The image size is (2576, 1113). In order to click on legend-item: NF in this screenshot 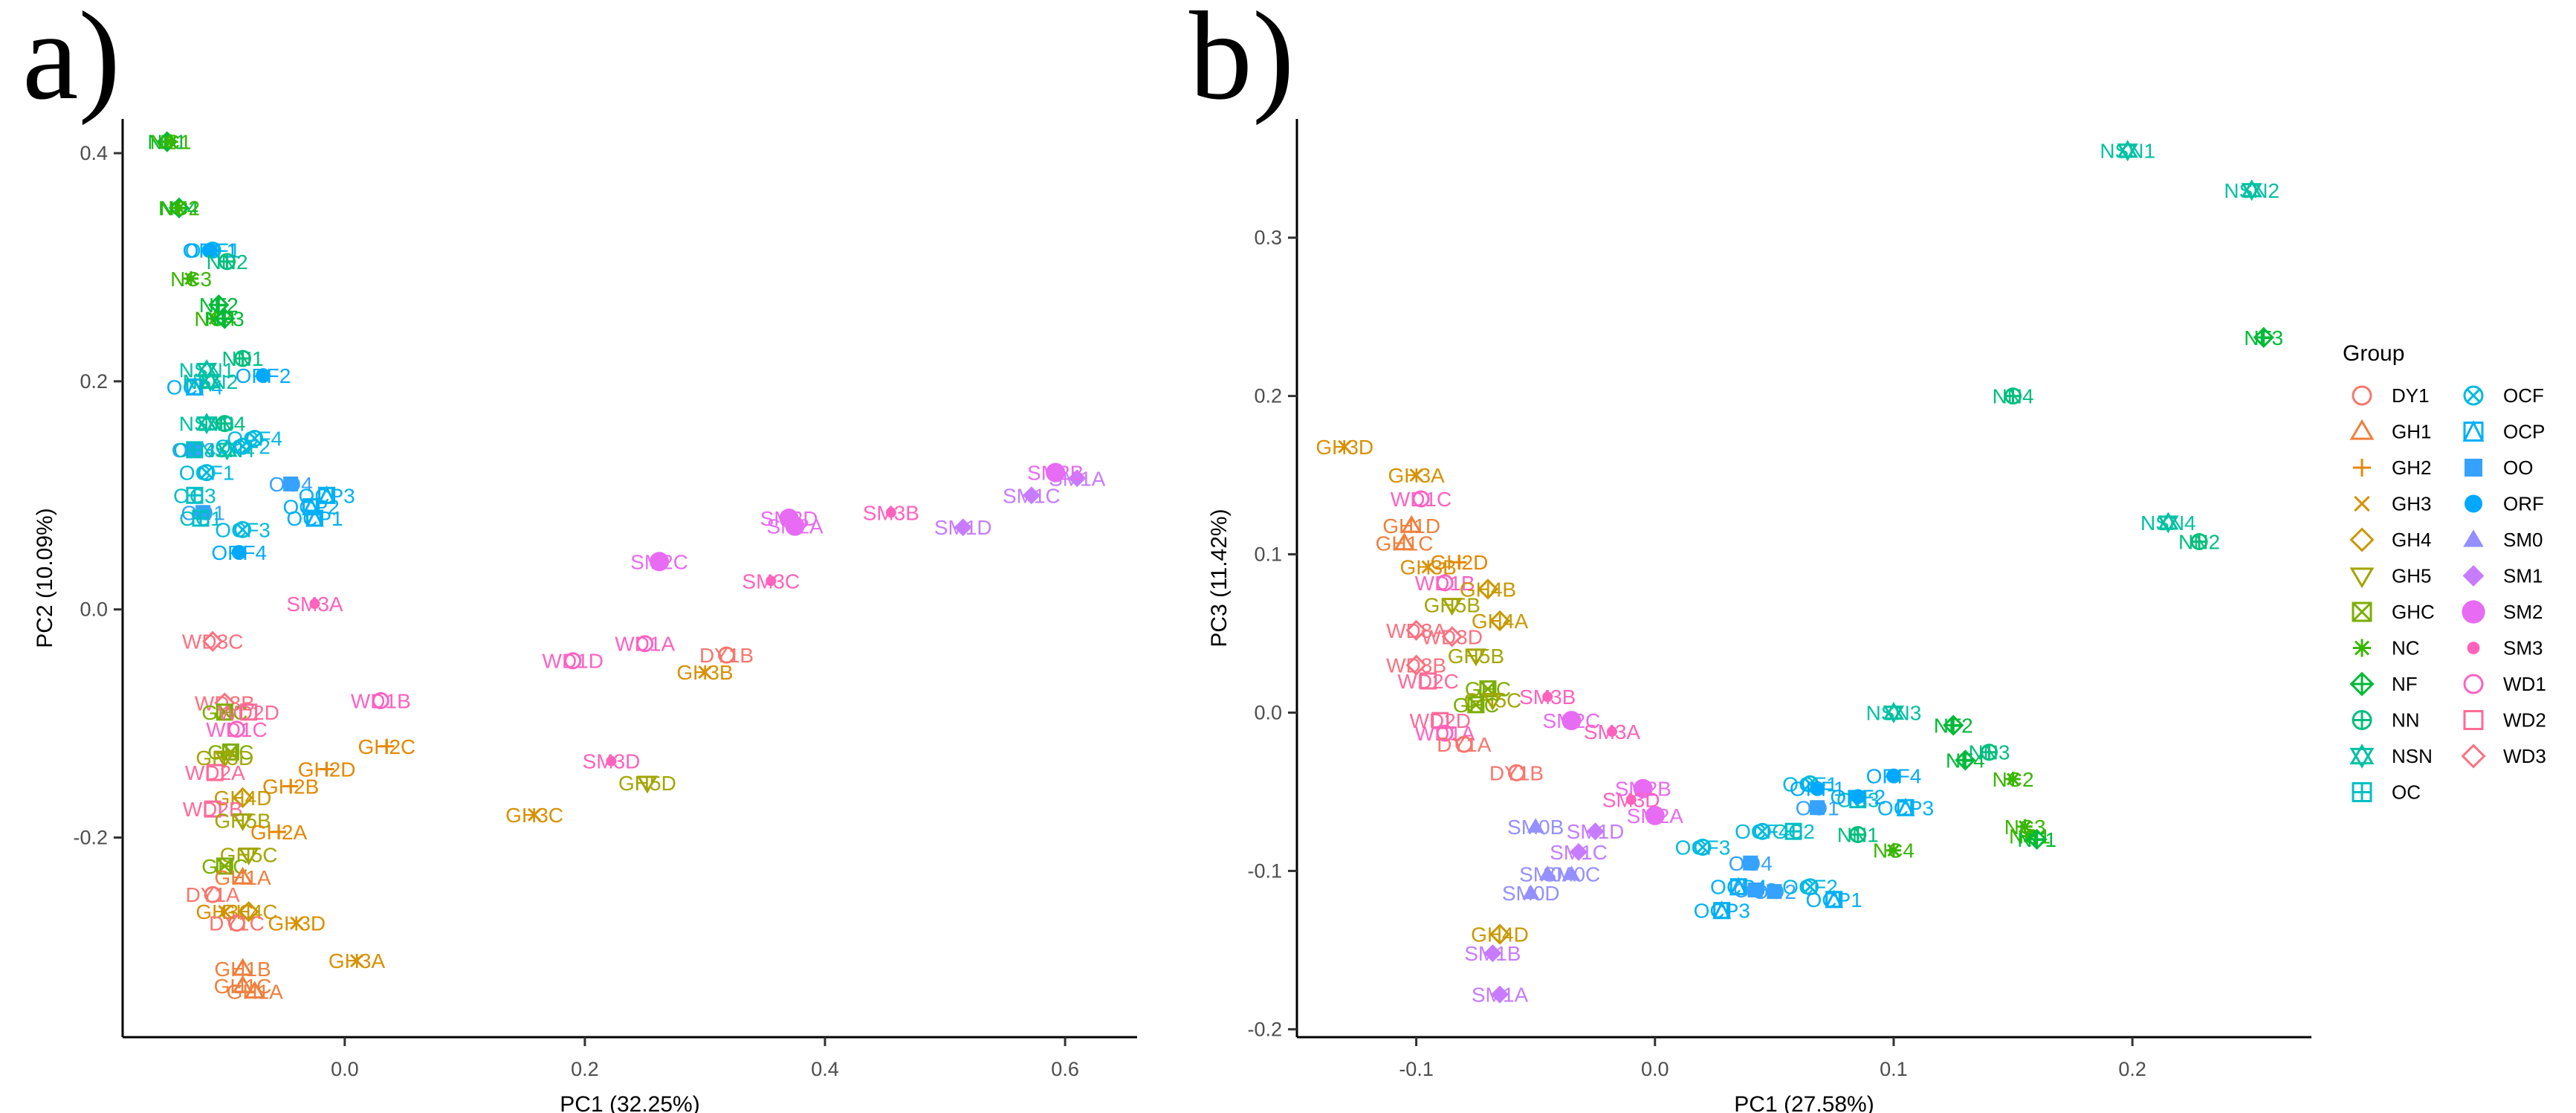, I will do `click(2383, 684)`.